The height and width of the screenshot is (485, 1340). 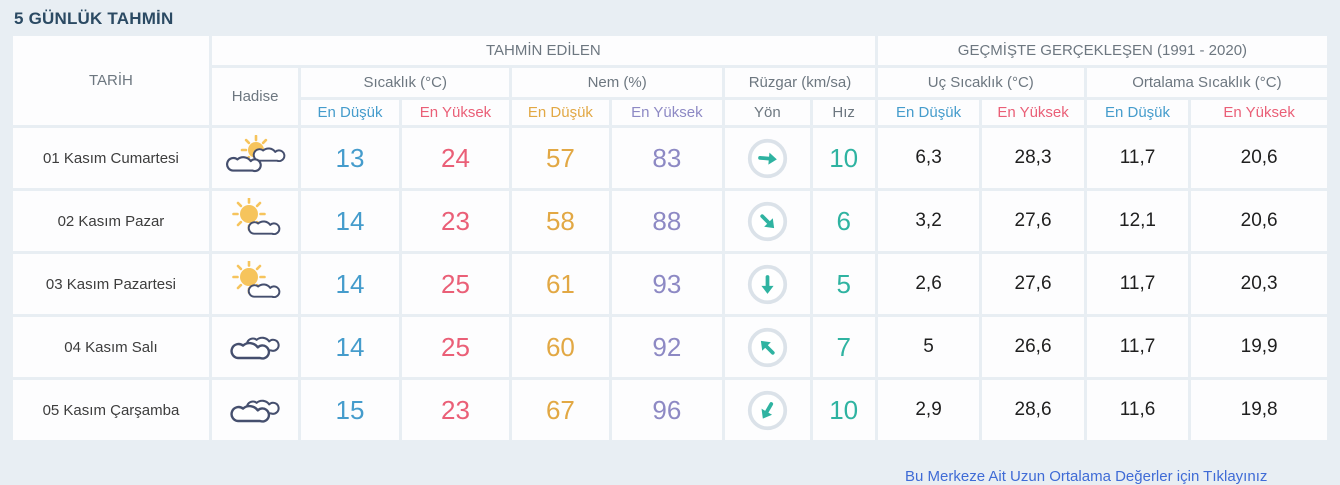 I want to click on wind-speed-cell: 7, so click(x=843, y=347).